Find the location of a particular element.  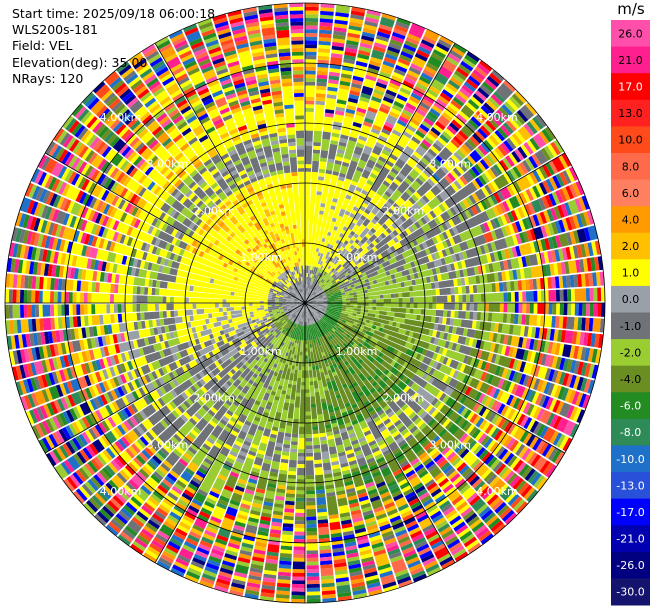

colorbar-tick-label: 13.0 is located at coordinates (630, 113).